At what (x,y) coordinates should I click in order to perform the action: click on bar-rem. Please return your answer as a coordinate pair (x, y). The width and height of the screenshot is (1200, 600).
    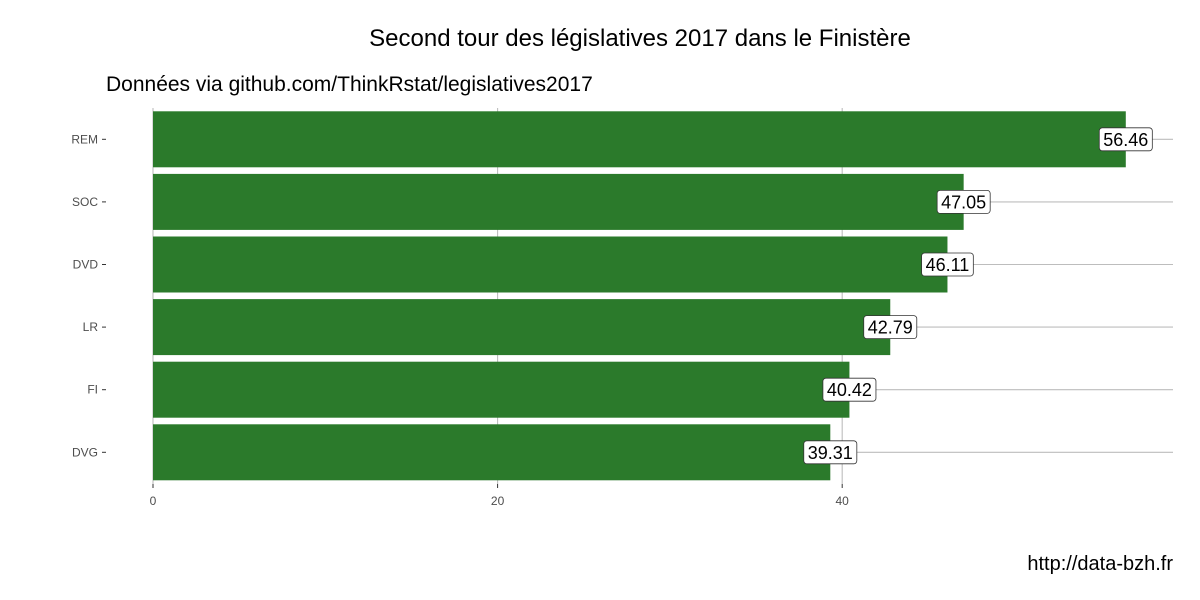
    Looking at the image, I should click on (639, 139).